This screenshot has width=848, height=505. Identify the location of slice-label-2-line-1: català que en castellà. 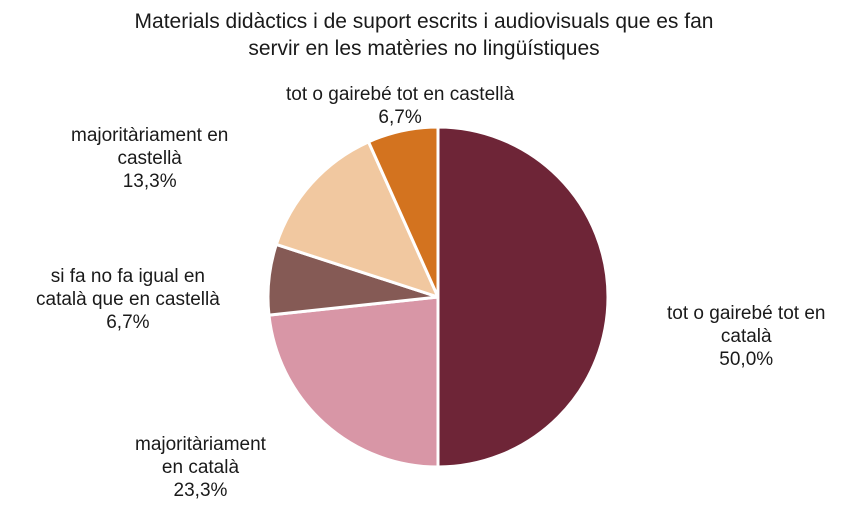
(128, 299).